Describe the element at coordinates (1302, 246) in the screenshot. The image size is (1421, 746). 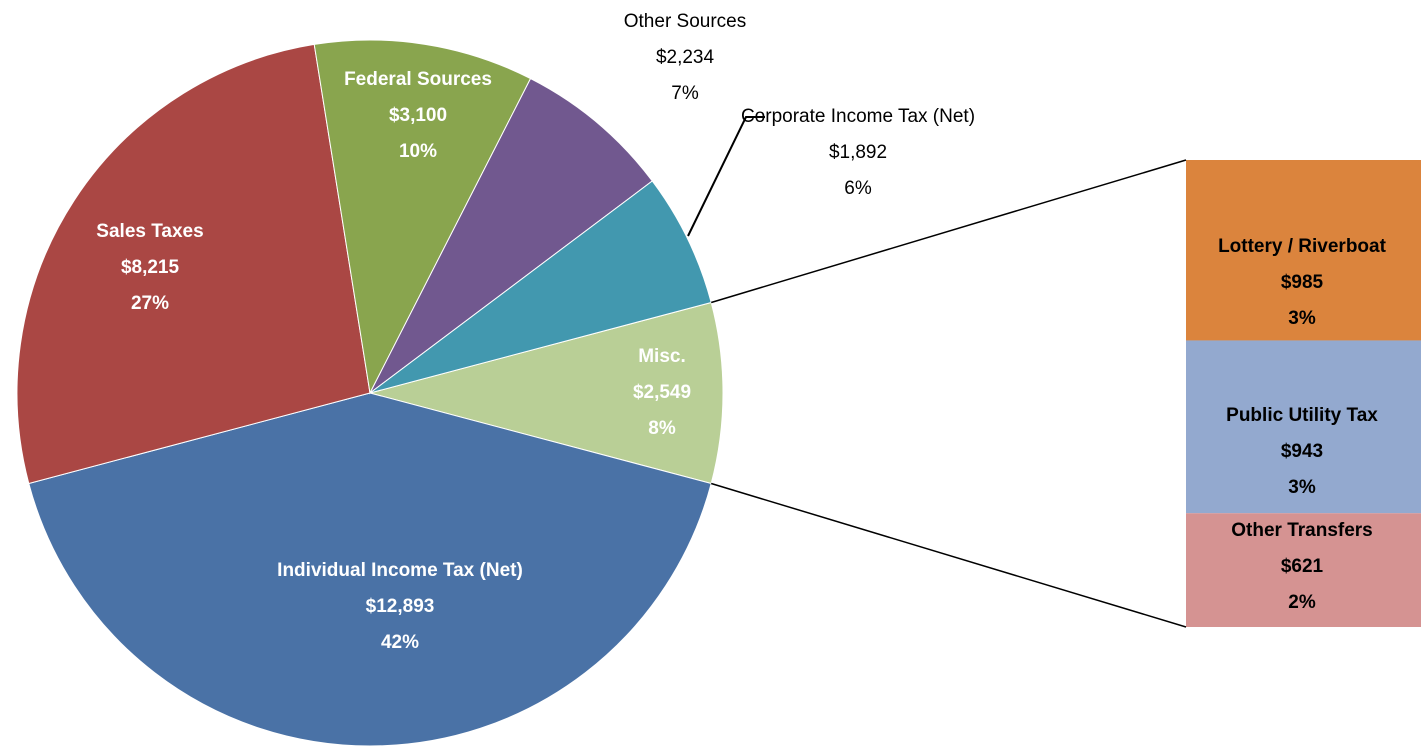
I see `label-name: Lottery / Riverboat` at that location.